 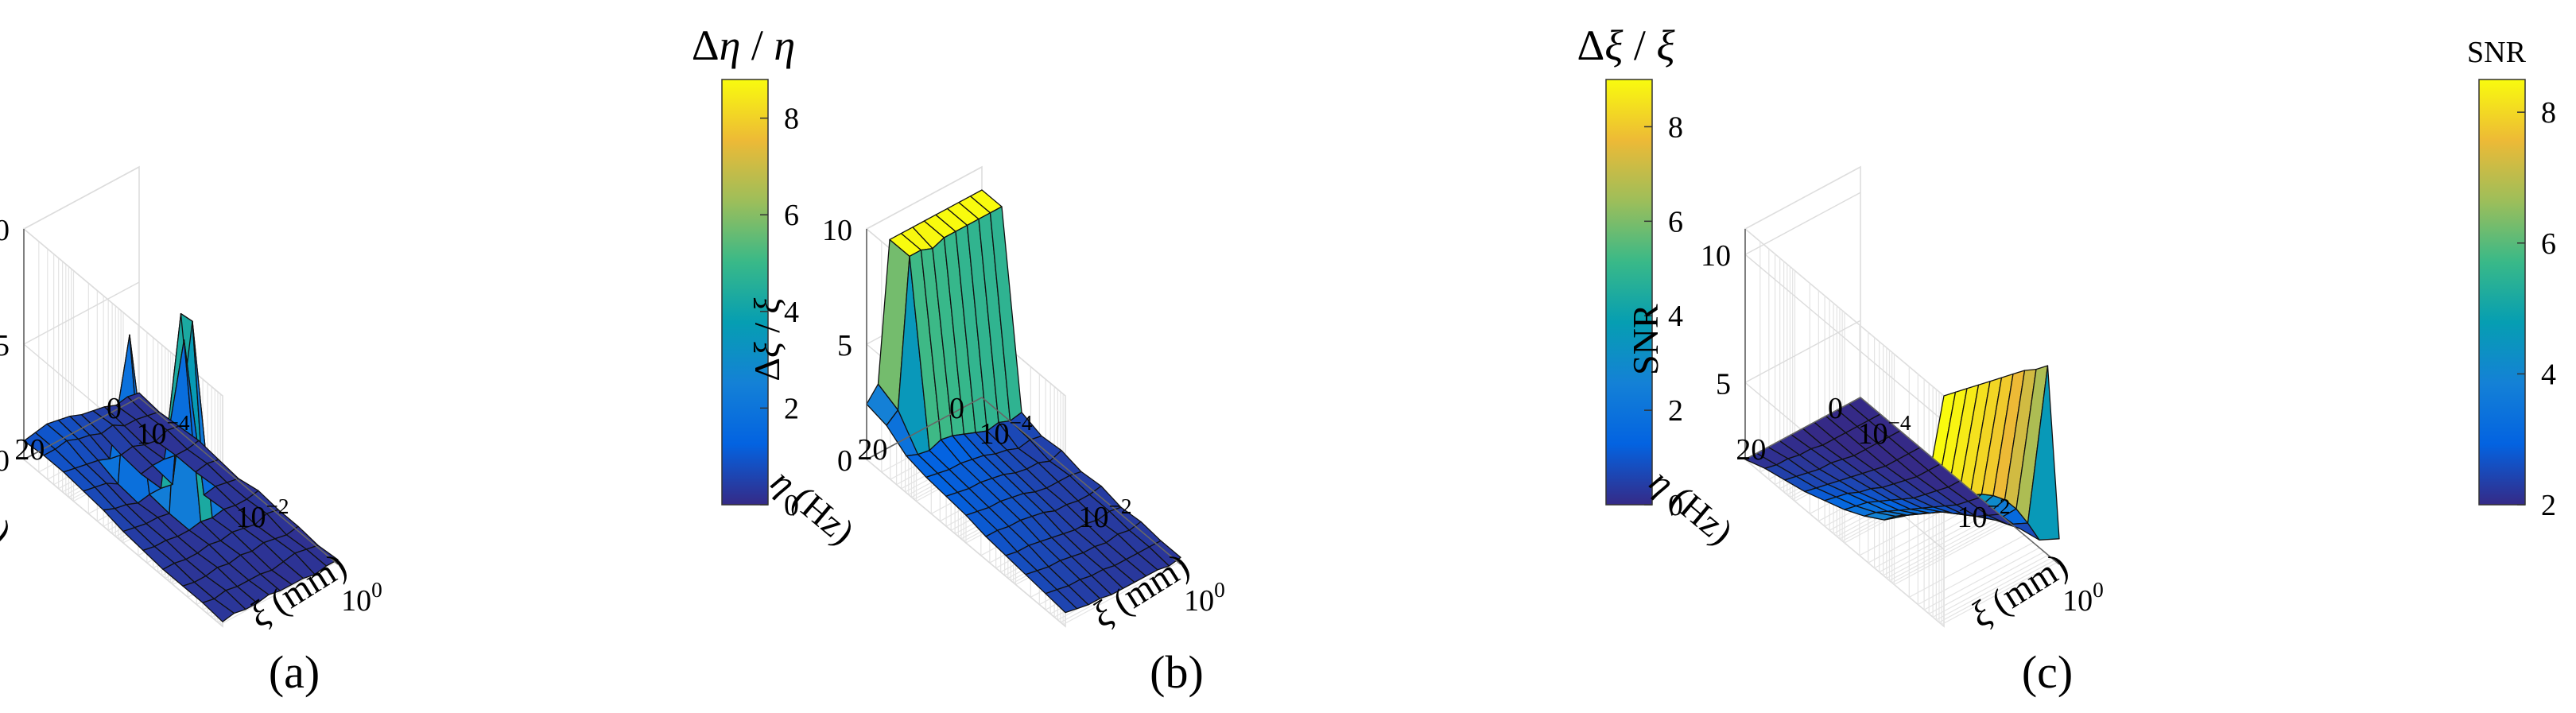 What do you see at coordinates (294, 672) in the screenshot?
I see `panel-label: (a)` at bounding box center [294, 672].